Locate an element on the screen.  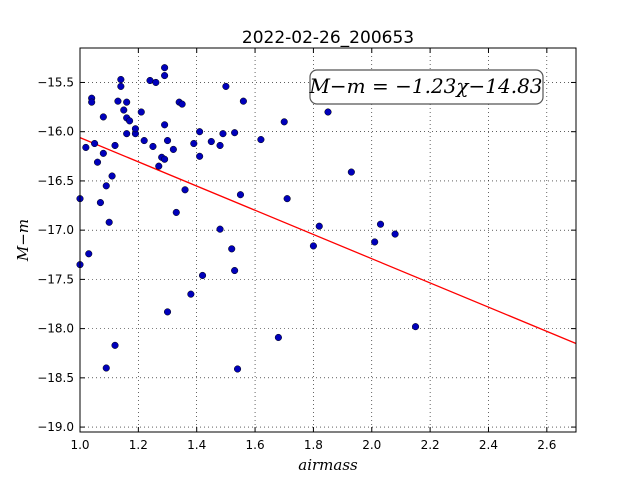
x-tick-label: 1.8 is located at coordinates (313, 445).